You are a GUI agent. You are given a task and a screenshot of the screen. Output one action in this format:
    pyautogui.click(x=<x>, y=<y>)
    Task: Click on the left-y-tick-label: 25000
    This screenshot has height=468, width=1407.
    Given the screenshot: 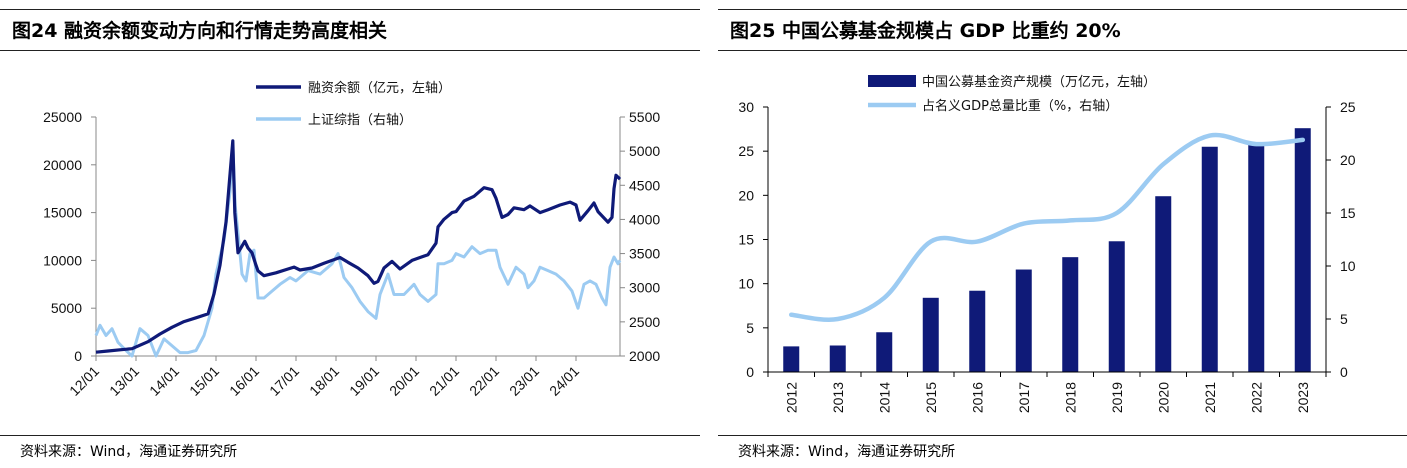 What is the action you would take?
    pyautogui.click(x=62, y=117)
    